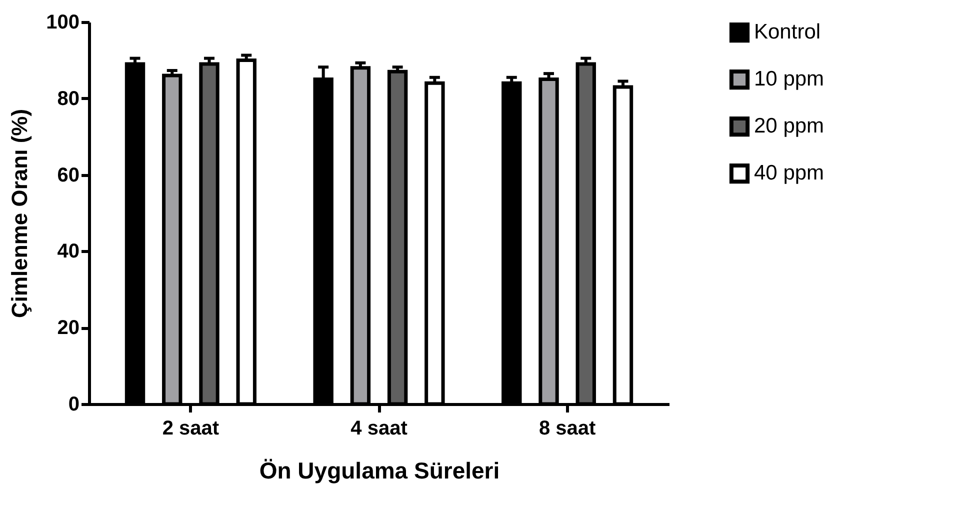 This screenshot has height=518, width=963. What do you see at coordinates (567, 429) in the screenshot?
I see `x-tick-label: 8 saat` at bounding box center [567, 429].